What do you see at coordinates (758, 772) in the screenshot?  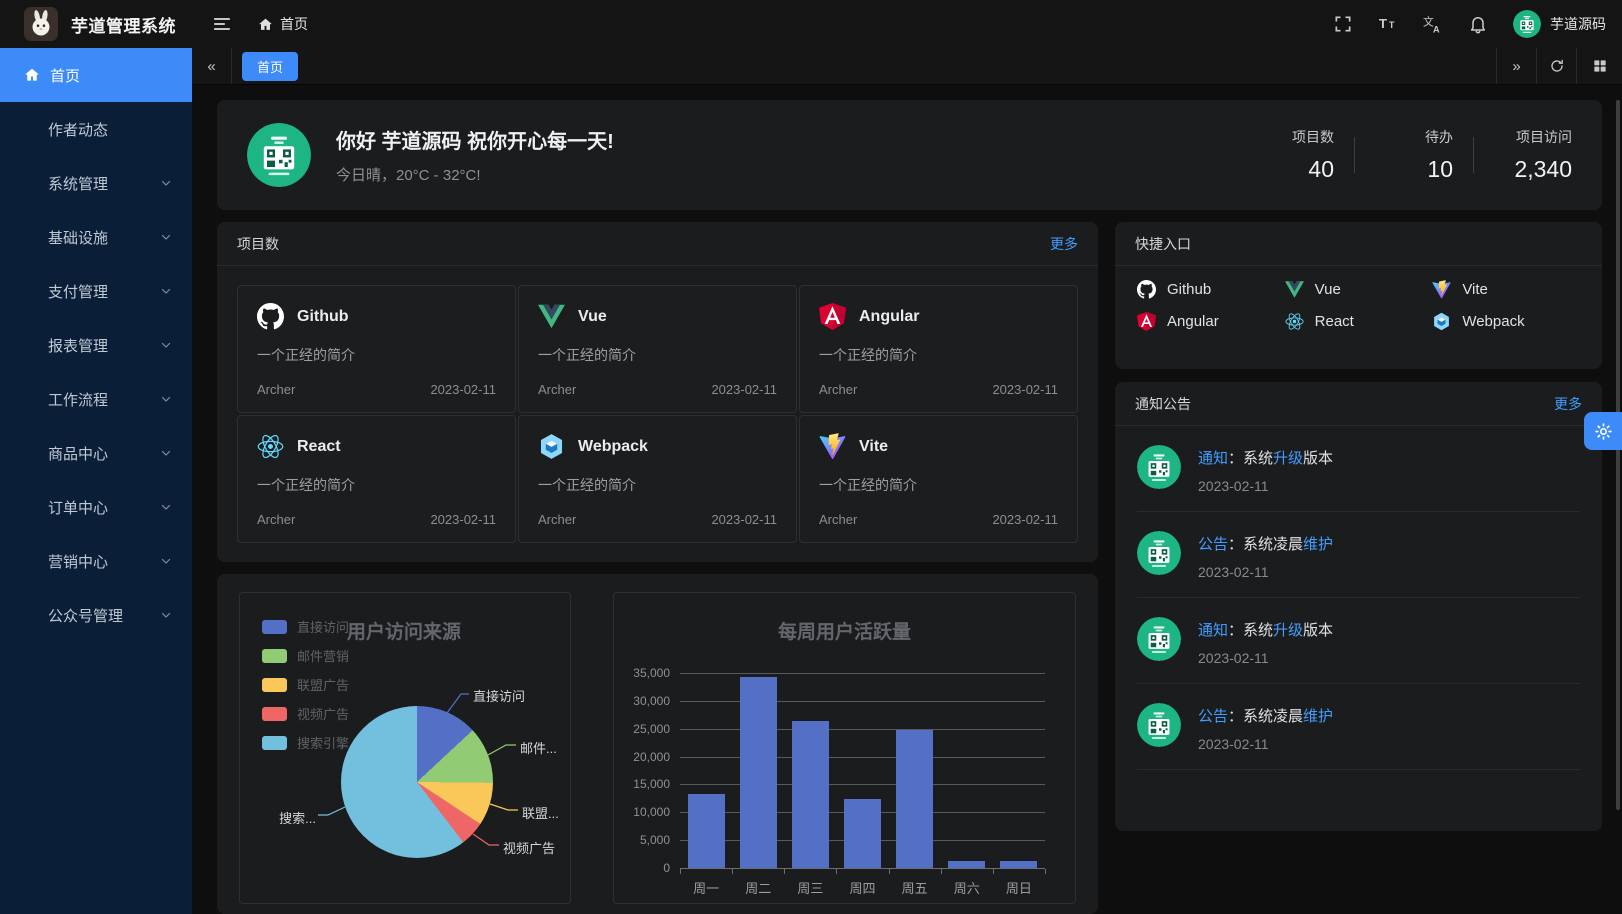 I see `bar-周二` at bounding box center [758, 772].